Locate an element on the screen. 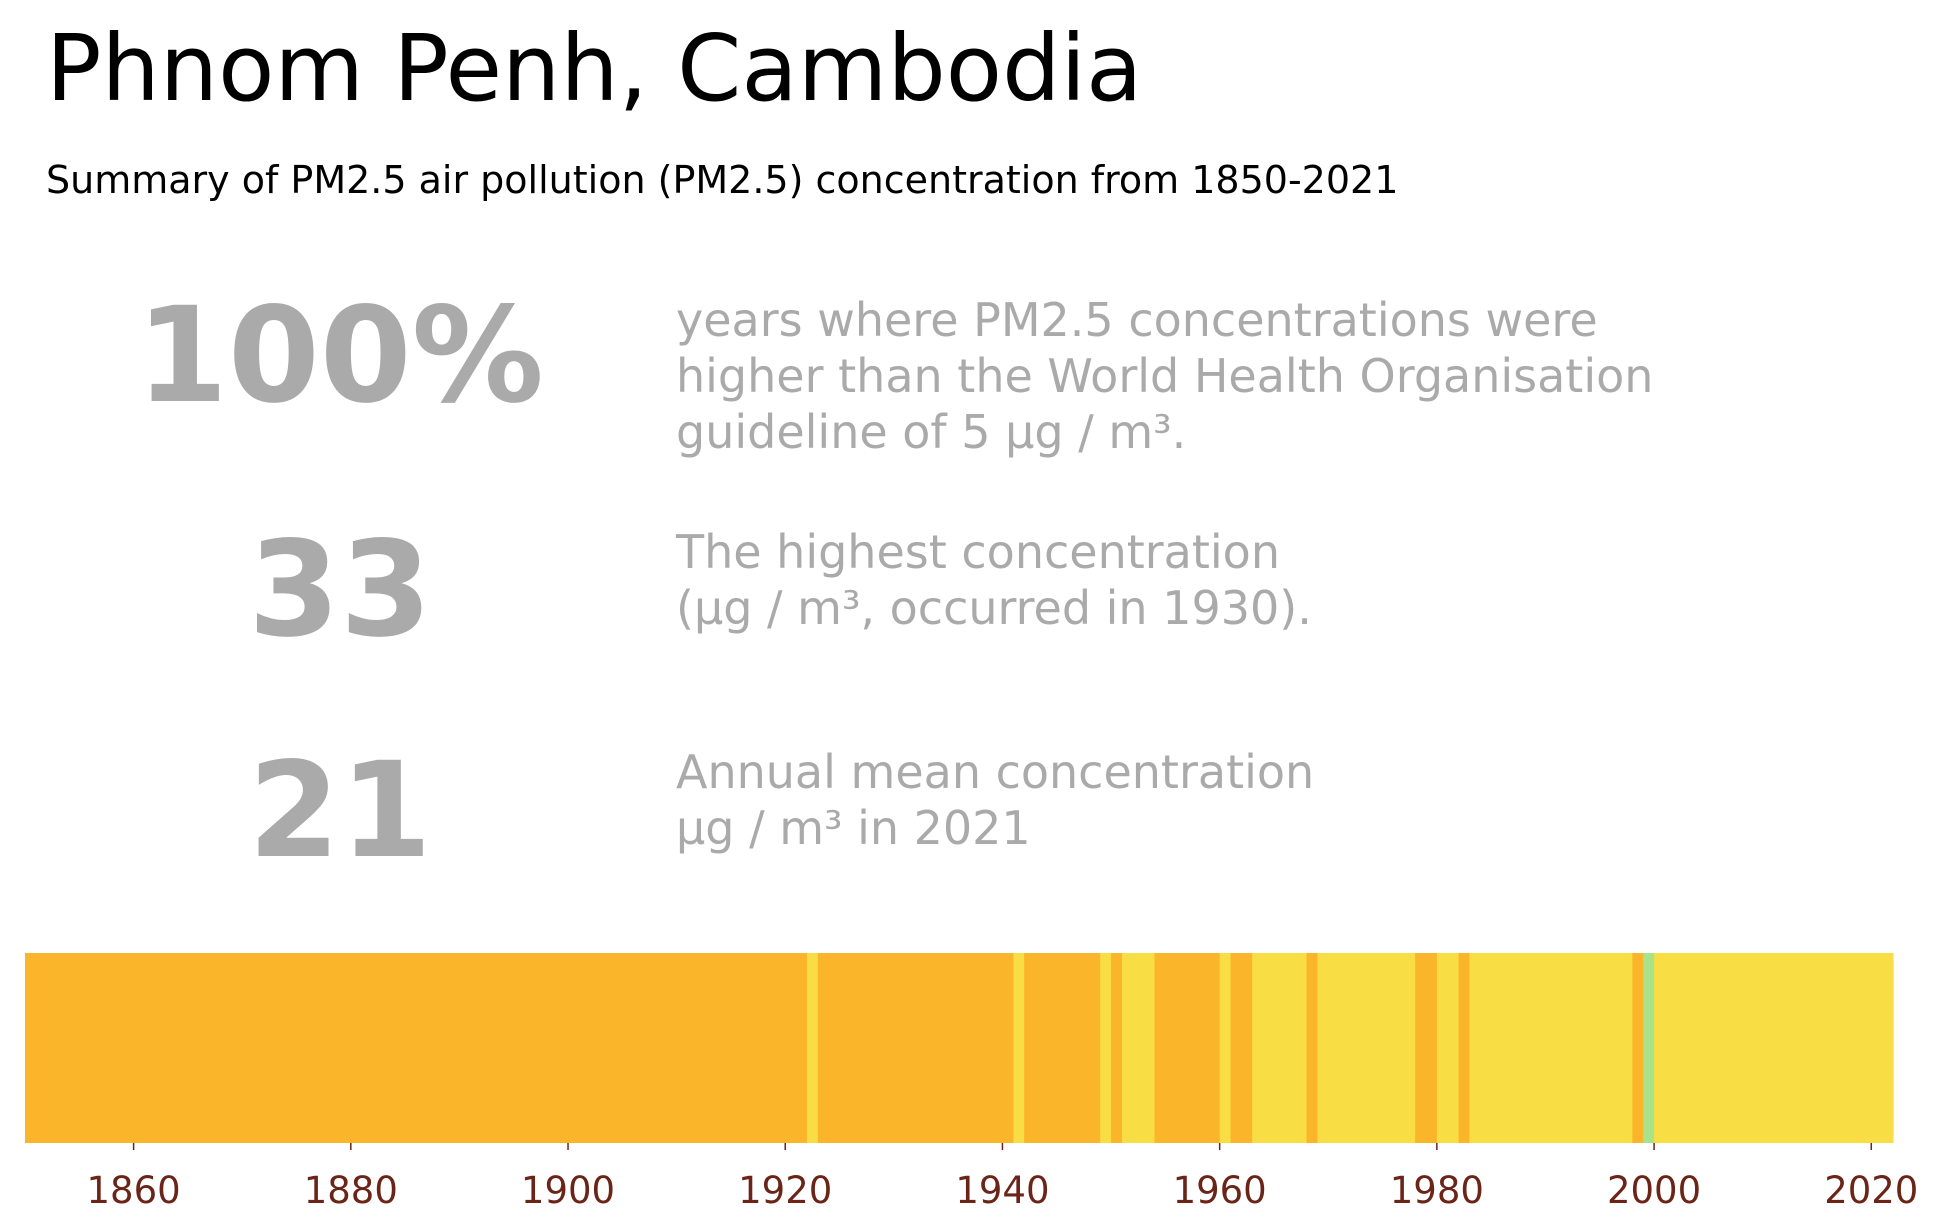  stripe-1960-1961 is located at coordinates (1225, 1048).